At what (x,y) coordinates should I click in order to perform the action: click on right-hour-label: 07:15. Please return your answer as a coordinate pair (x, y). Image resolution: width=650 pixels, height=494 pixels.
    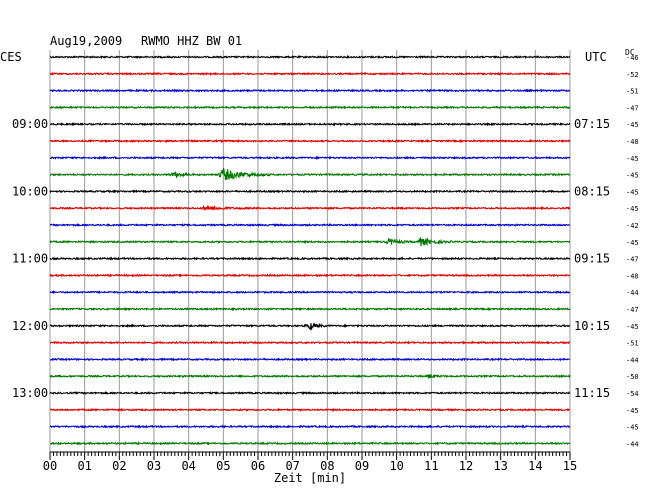
    Looking at the image, I should click on (592, 124).